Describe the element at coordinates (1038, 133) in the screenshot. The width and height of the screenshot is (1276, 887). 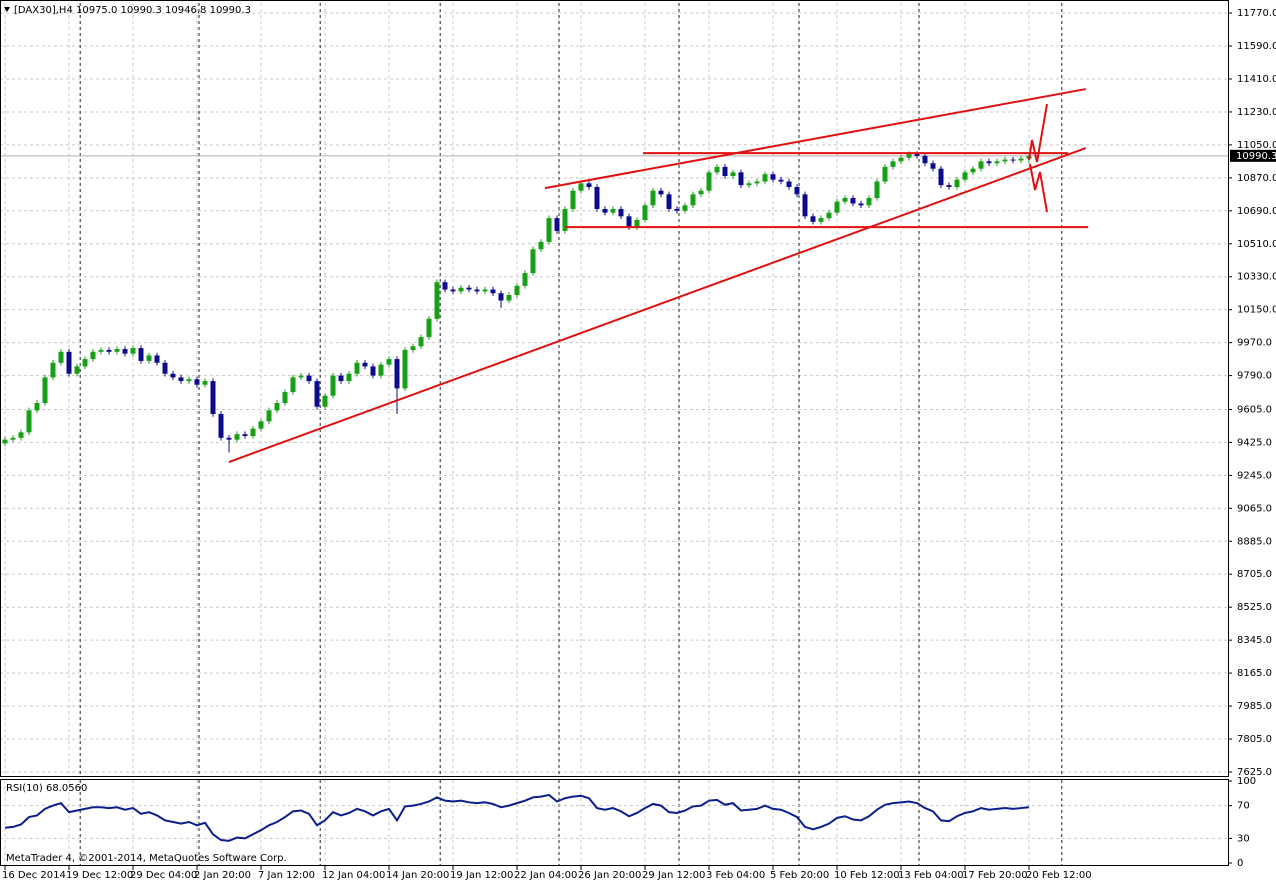
I see `projection-up` at that location.